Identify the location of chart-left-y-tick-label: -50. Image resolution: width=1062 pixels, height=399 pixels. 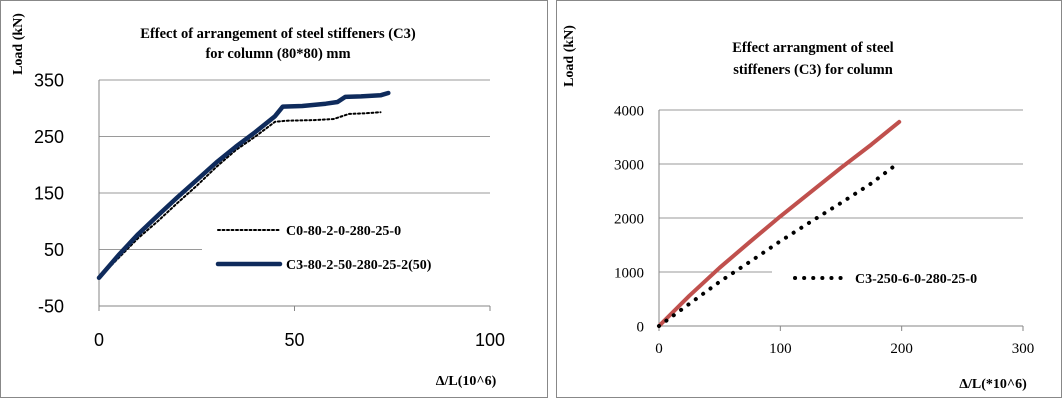
(51, 306).